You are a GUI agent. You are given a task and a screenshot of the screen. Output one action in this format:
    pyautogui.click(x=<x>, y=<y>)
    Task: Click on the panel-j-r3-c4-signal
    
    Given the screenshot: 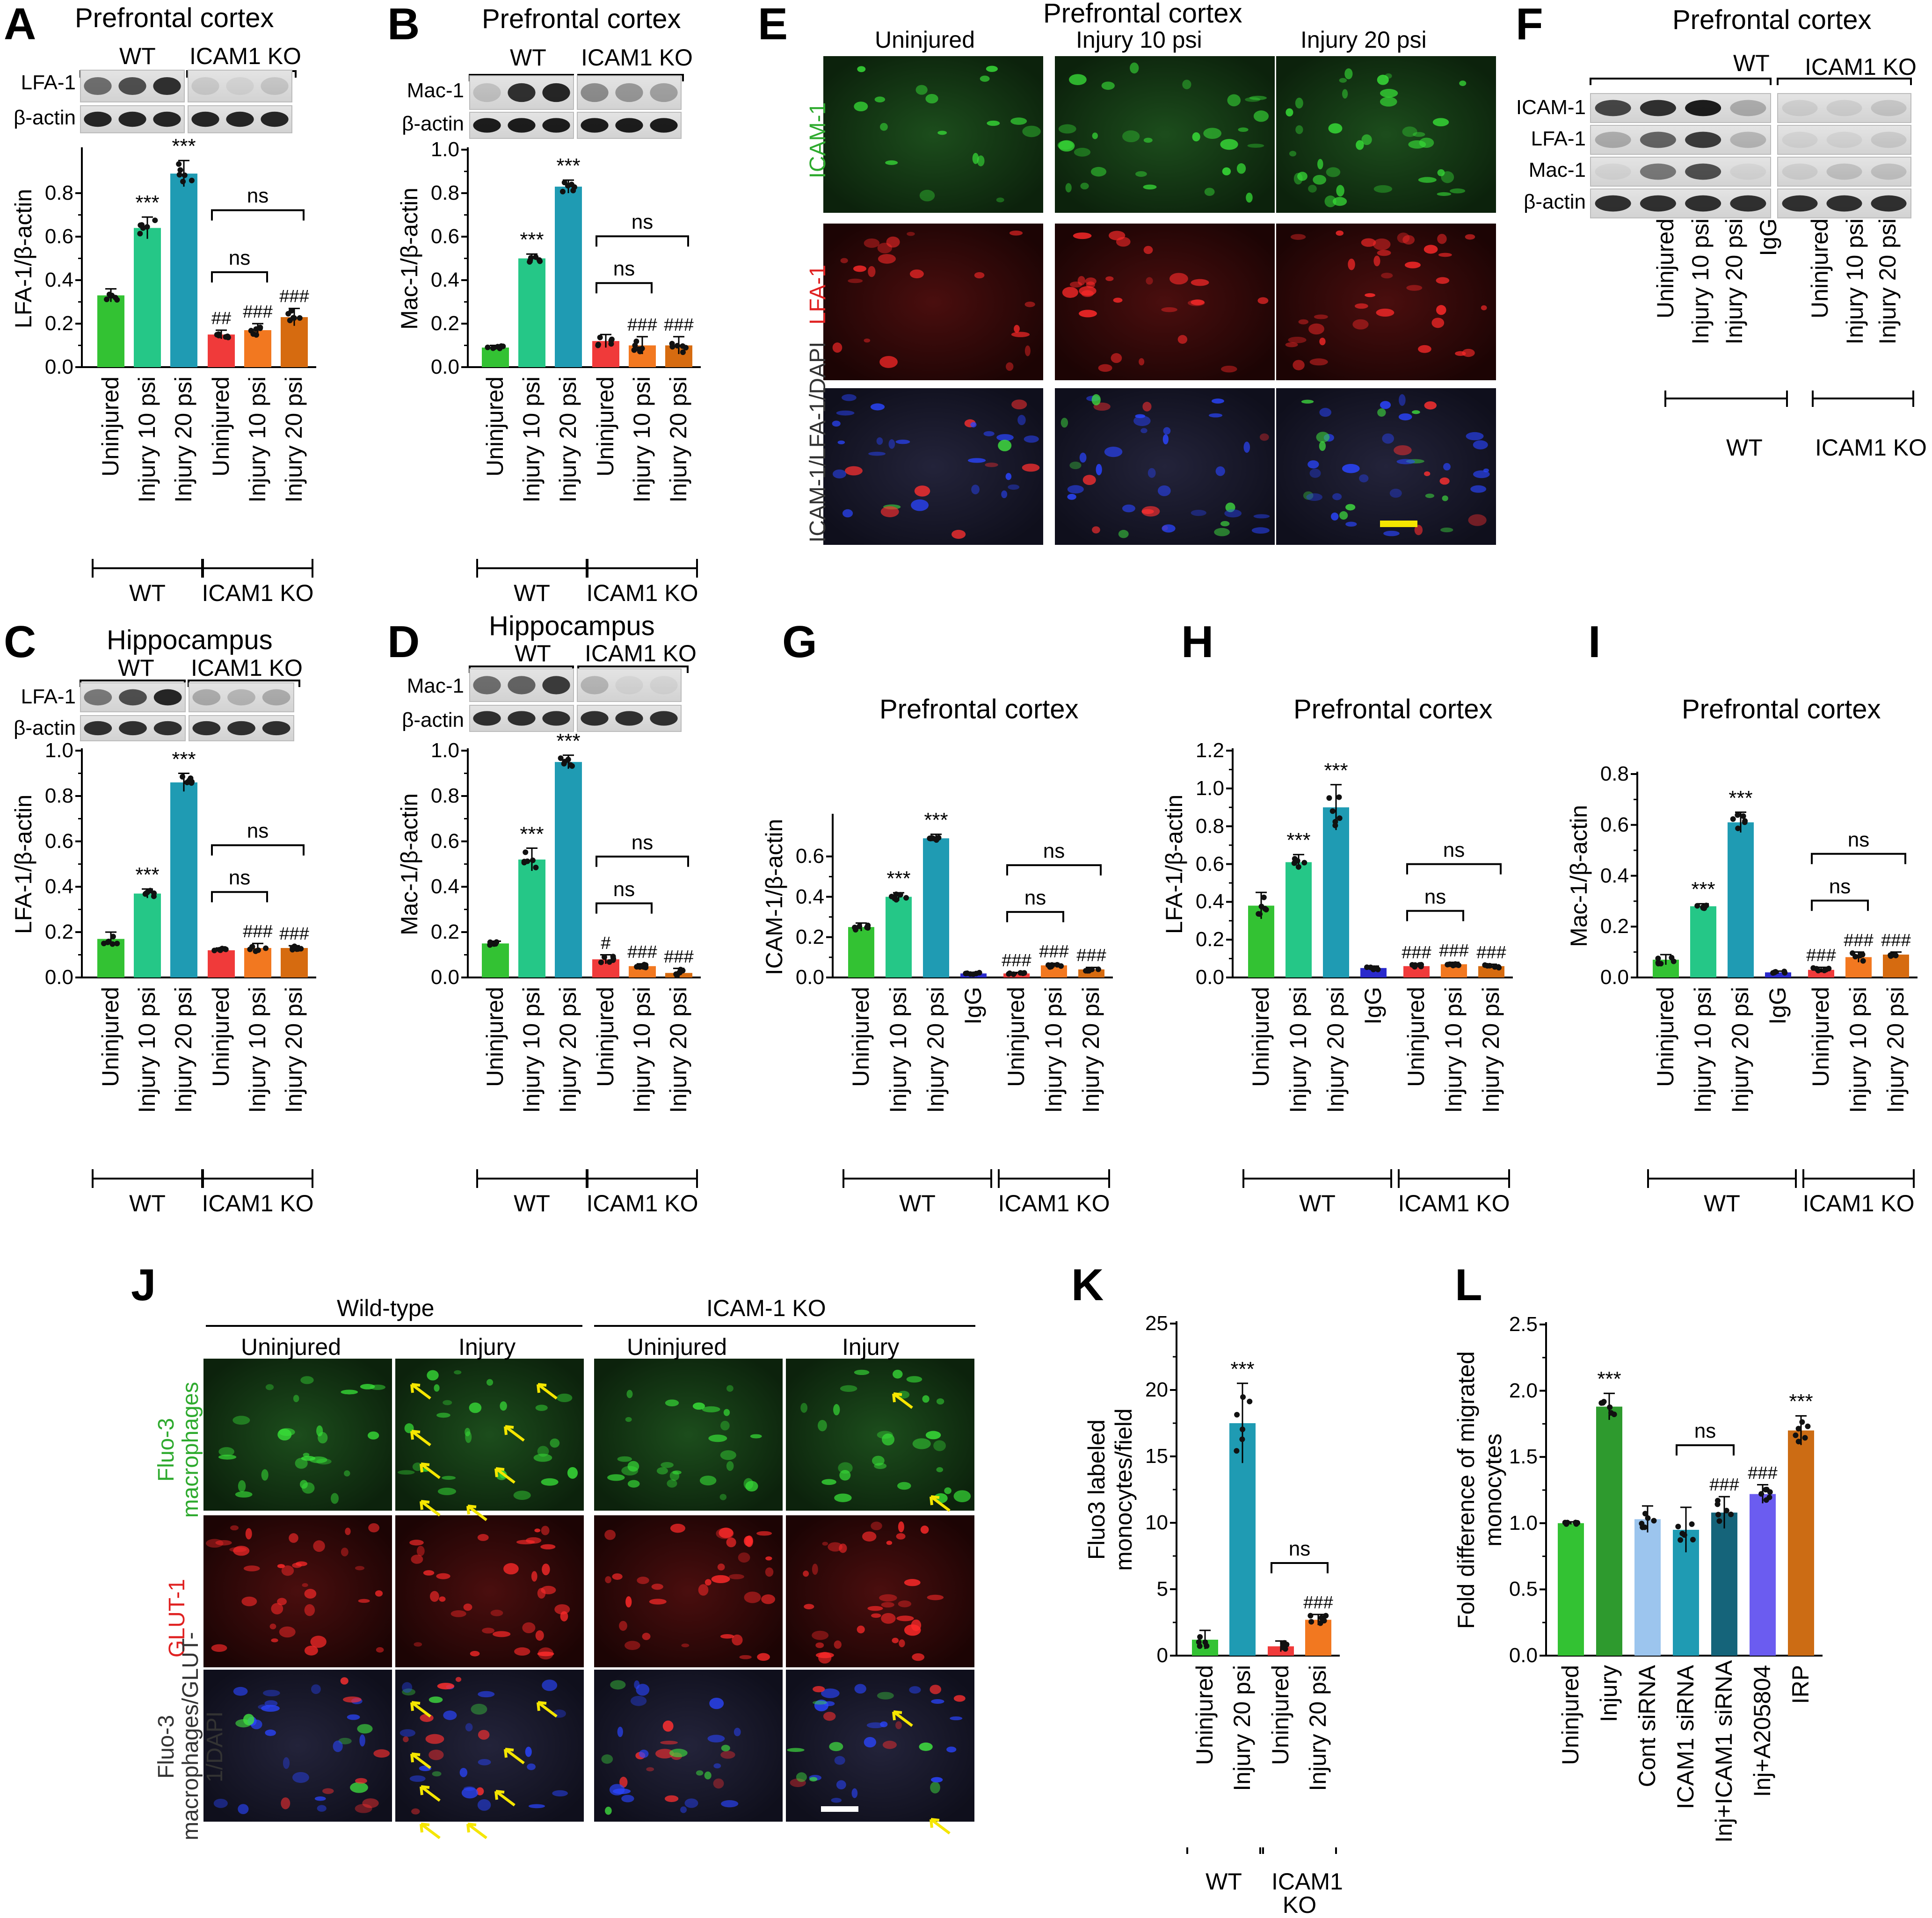 What is the action you would take?
    pyautogui.click(x=836, y=1801)
    